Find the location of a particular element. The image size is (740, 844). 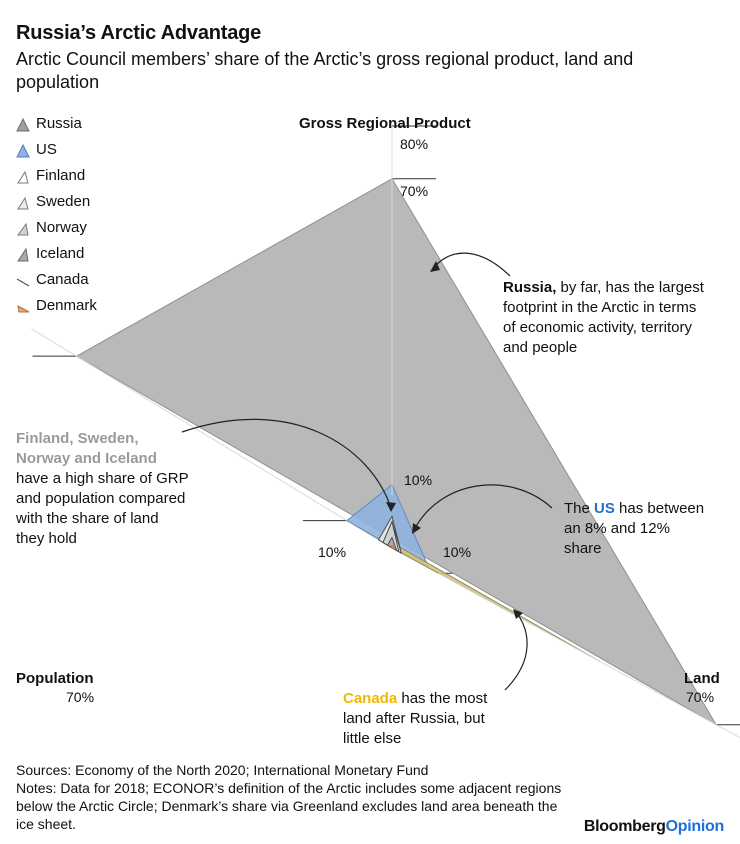

series-denmark is located at coordinates (393, 547).